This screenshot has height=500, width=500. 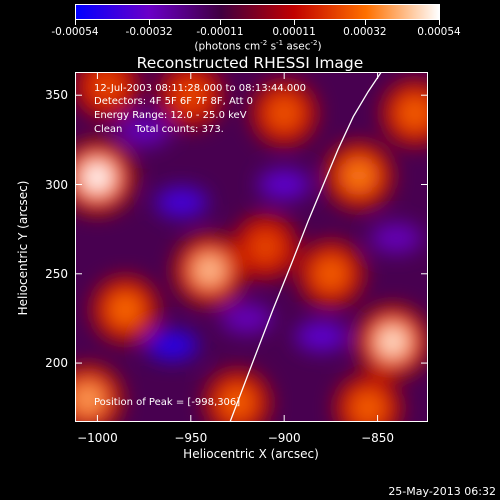 I want to click on x-tick-label: −1000, so click(x=97, y=438).